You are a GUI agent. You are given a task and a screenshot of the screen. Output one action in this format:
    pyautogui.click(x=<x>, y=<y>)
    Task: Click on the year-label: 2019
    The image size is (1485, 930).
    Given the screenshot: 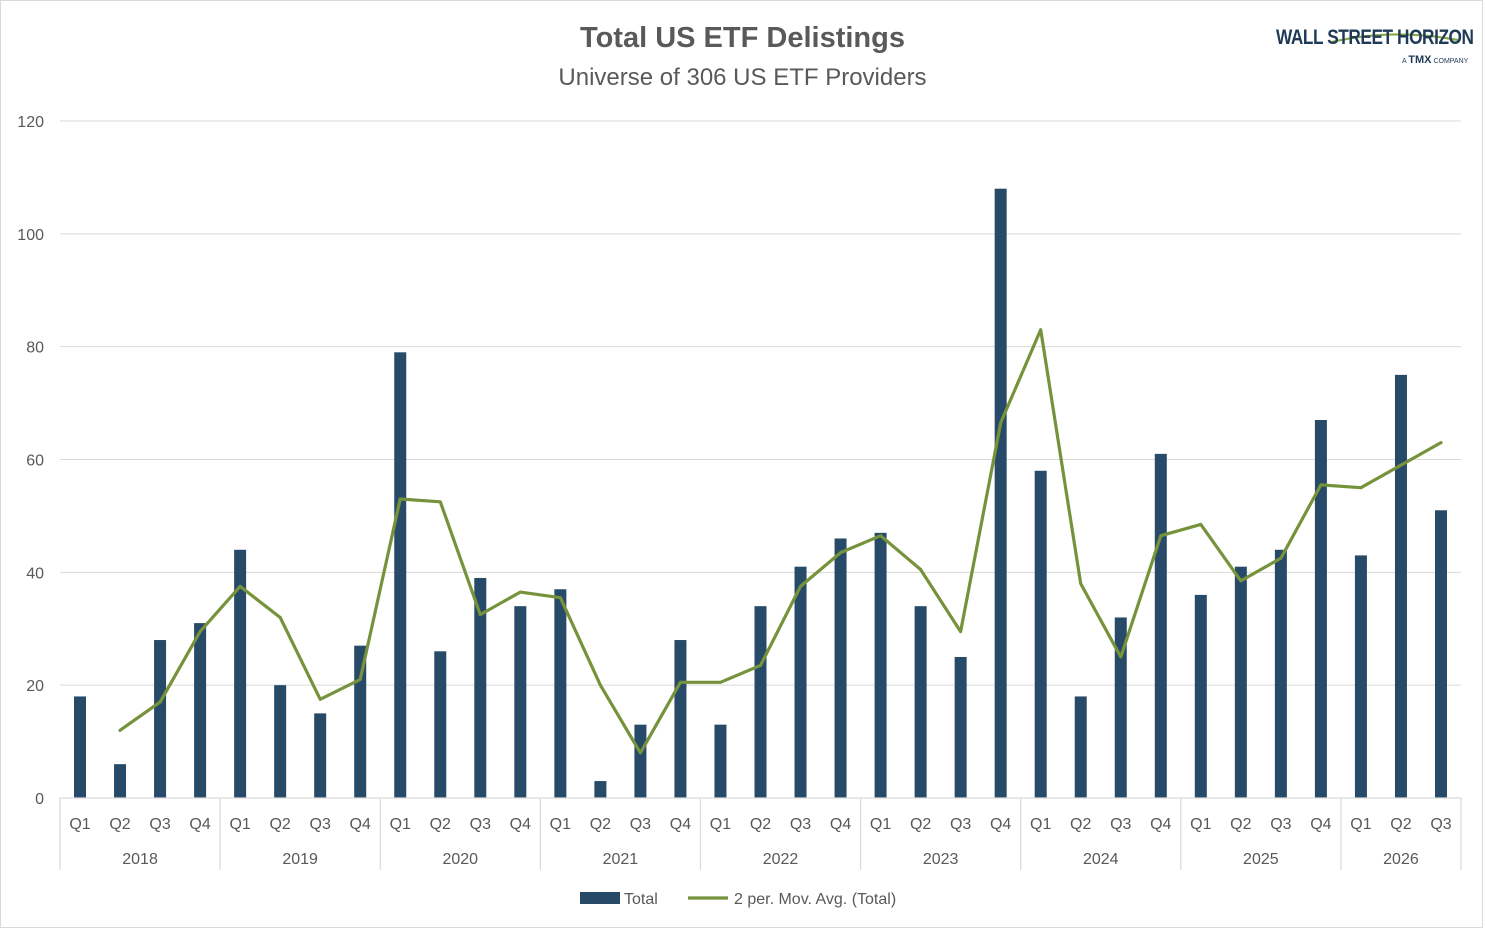 What is the action you would take?
    pyautogui.click(x=300, y=859)
    